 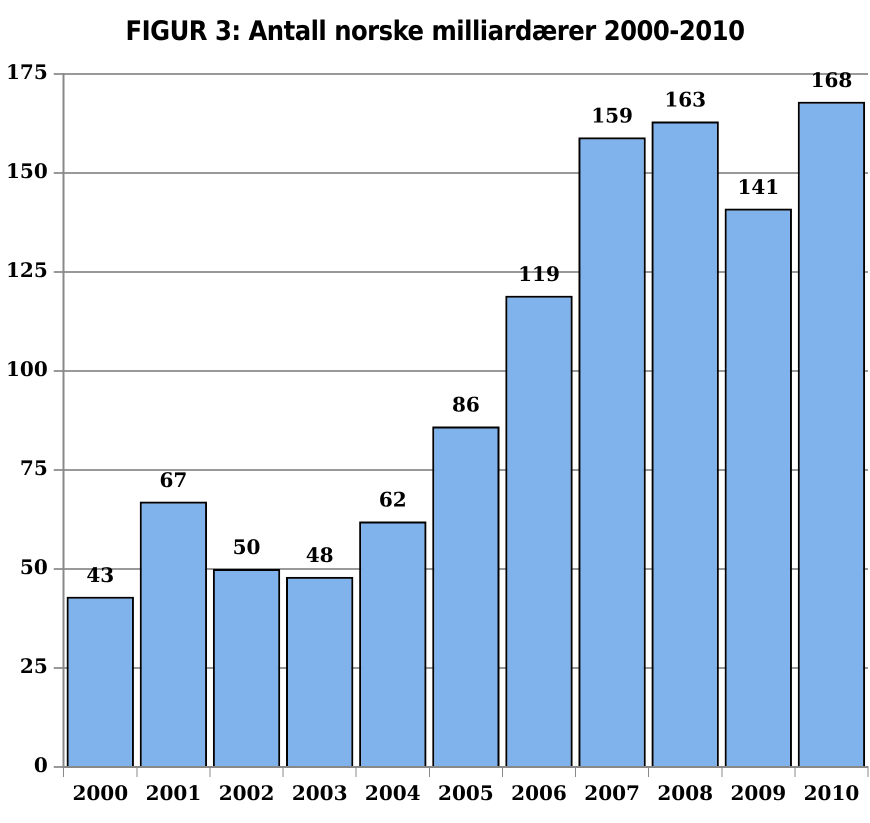 What do you see at coordinates (27, 171) in the screenshot?
I see `y-tick-label: 150` at bounding box center [27, 171].